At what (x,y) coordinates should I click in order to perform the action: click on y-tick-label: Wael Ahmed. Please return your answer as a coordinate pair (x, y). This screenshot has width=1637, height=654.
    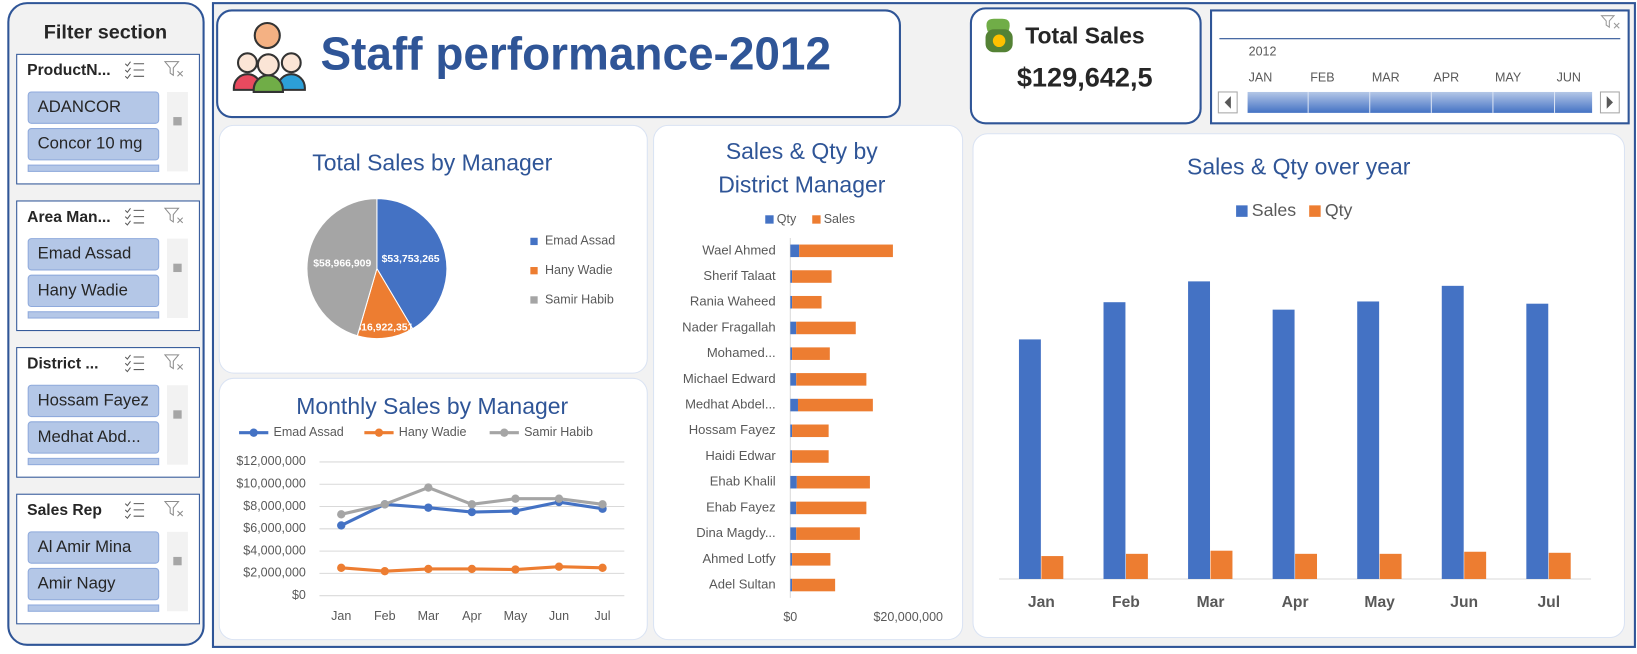
    Looking at the image, I should click on (738, 249).